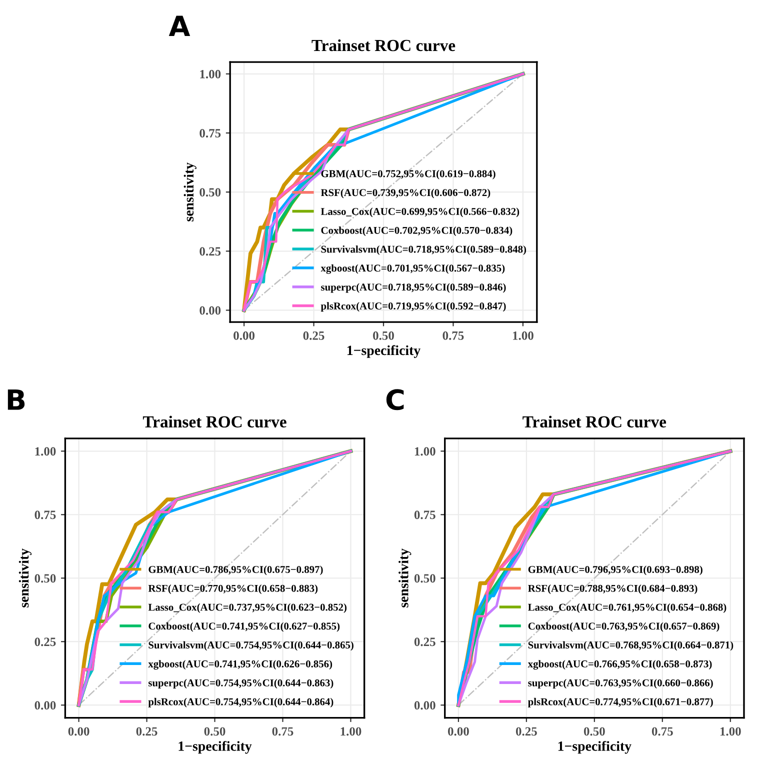 This screenshot has height=776, width=767. I want to click on legend-label: Lasso_Cox(AUC=0.761,95%CI(0.654−0.868), so click(627, 608).